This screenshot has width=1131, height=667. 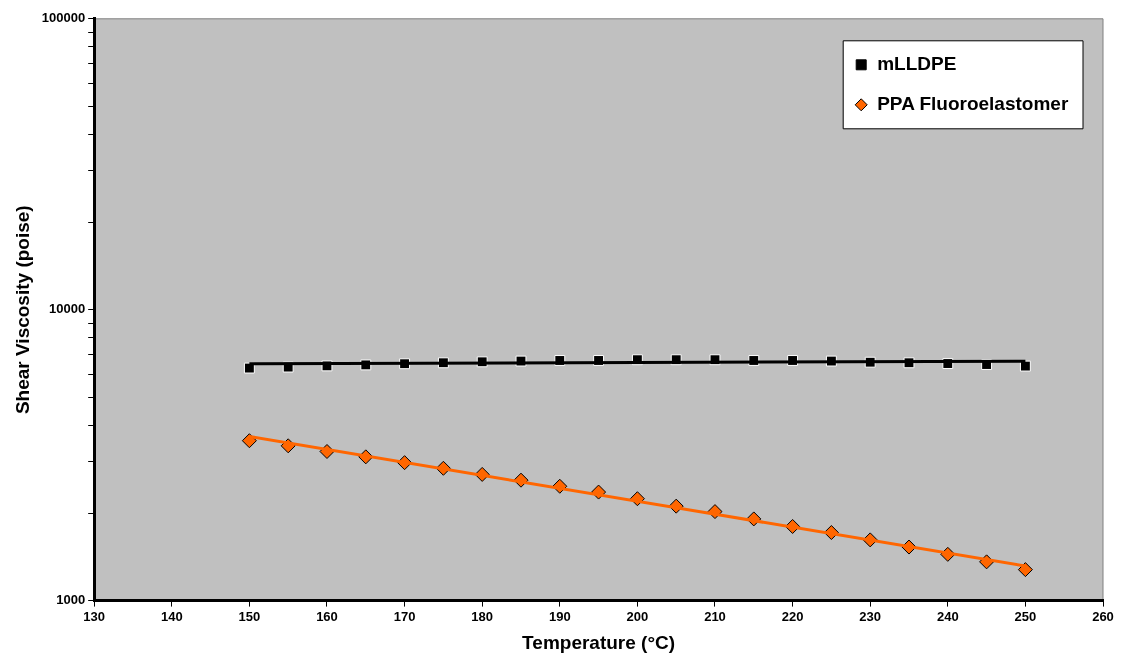 What do you see at coordinates (171, 616) in the screenshot?
I see `x-tick-label: 140` at bounding box center [171, 616].